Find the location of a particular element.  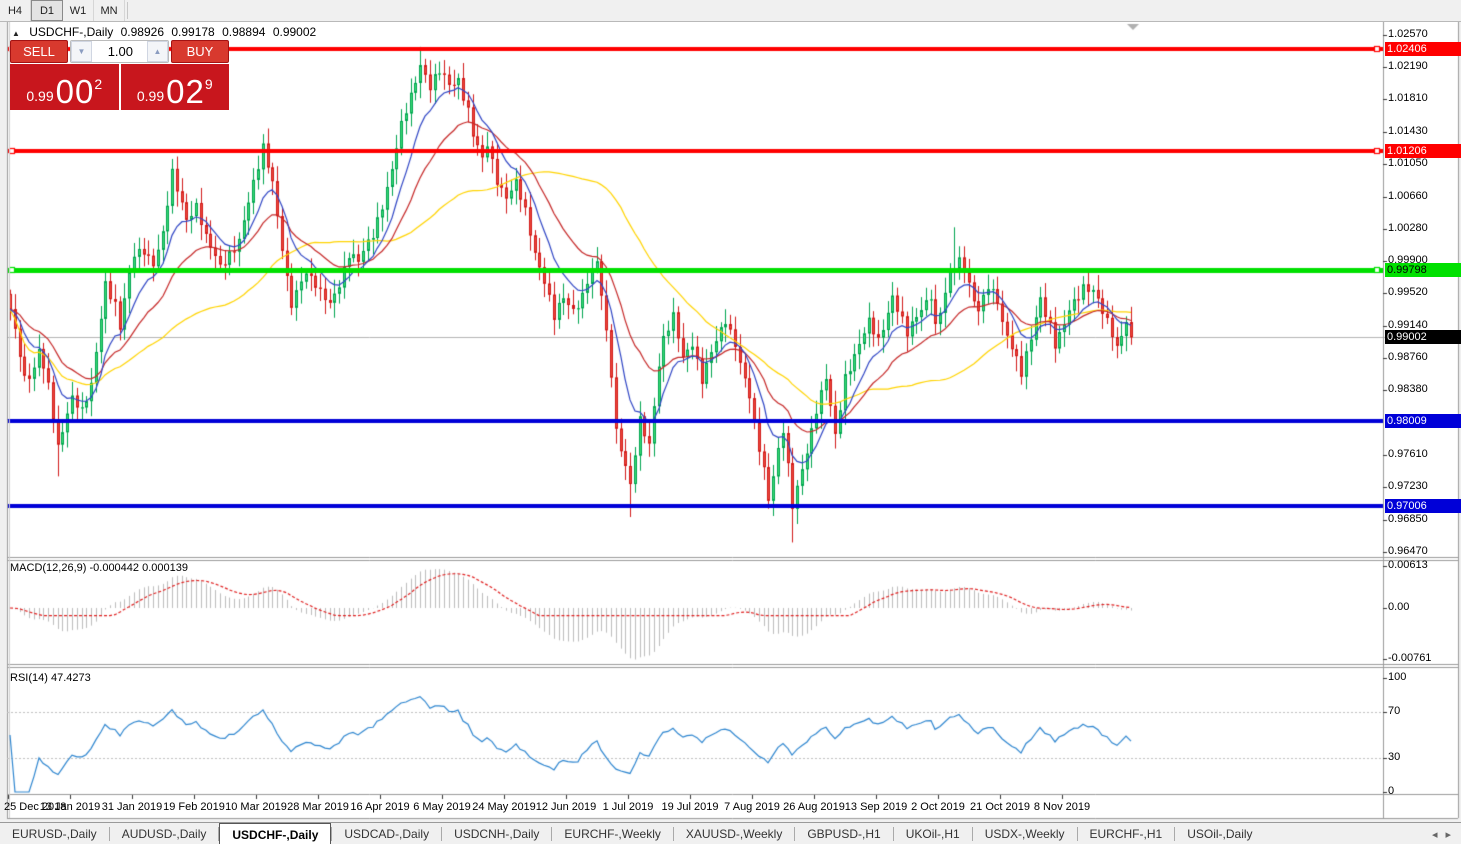

rsi-label: RSI(14) 47.4273 is located at coordinates (50, 678).